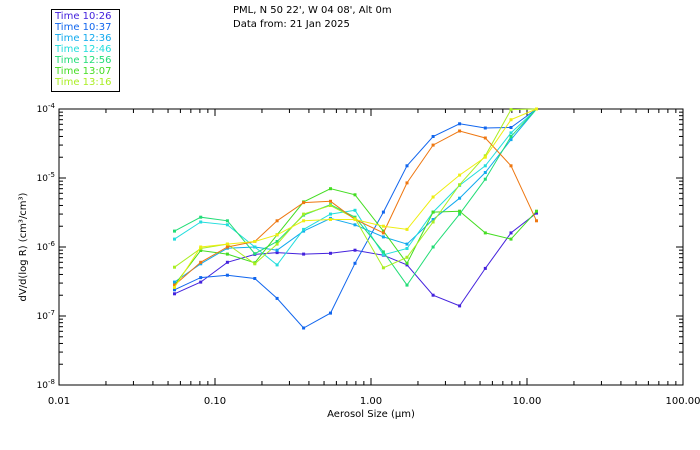 The image size is (700, 450). I want to click on x-tick-label: 0.10, so click(215, 401).